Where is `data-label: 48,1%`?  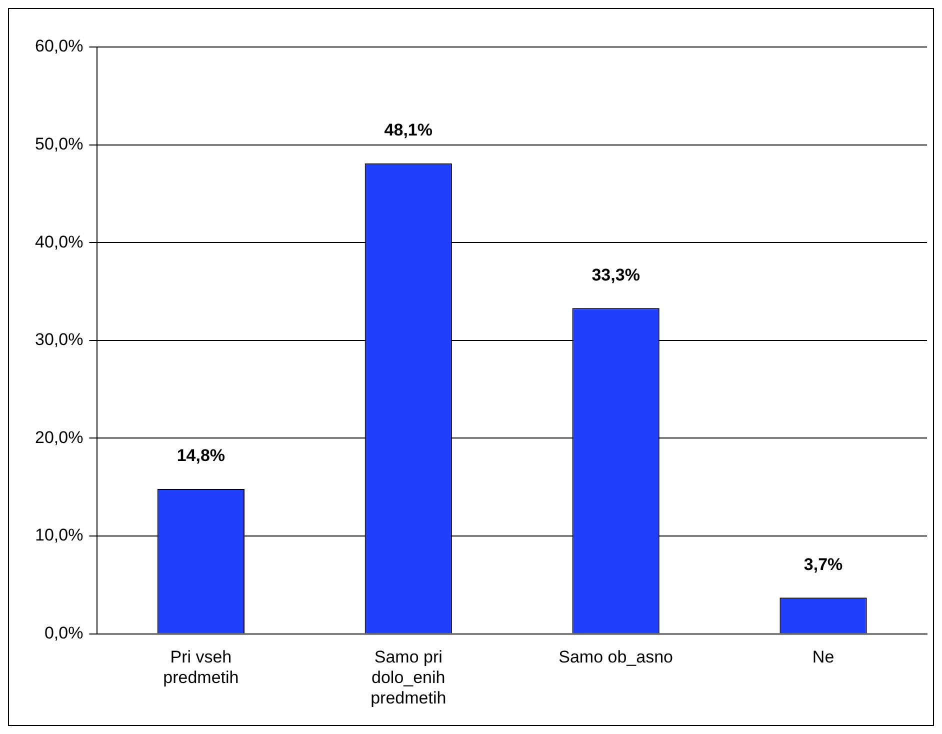 data-label: 48,1% is located at coordinates (408, 130).